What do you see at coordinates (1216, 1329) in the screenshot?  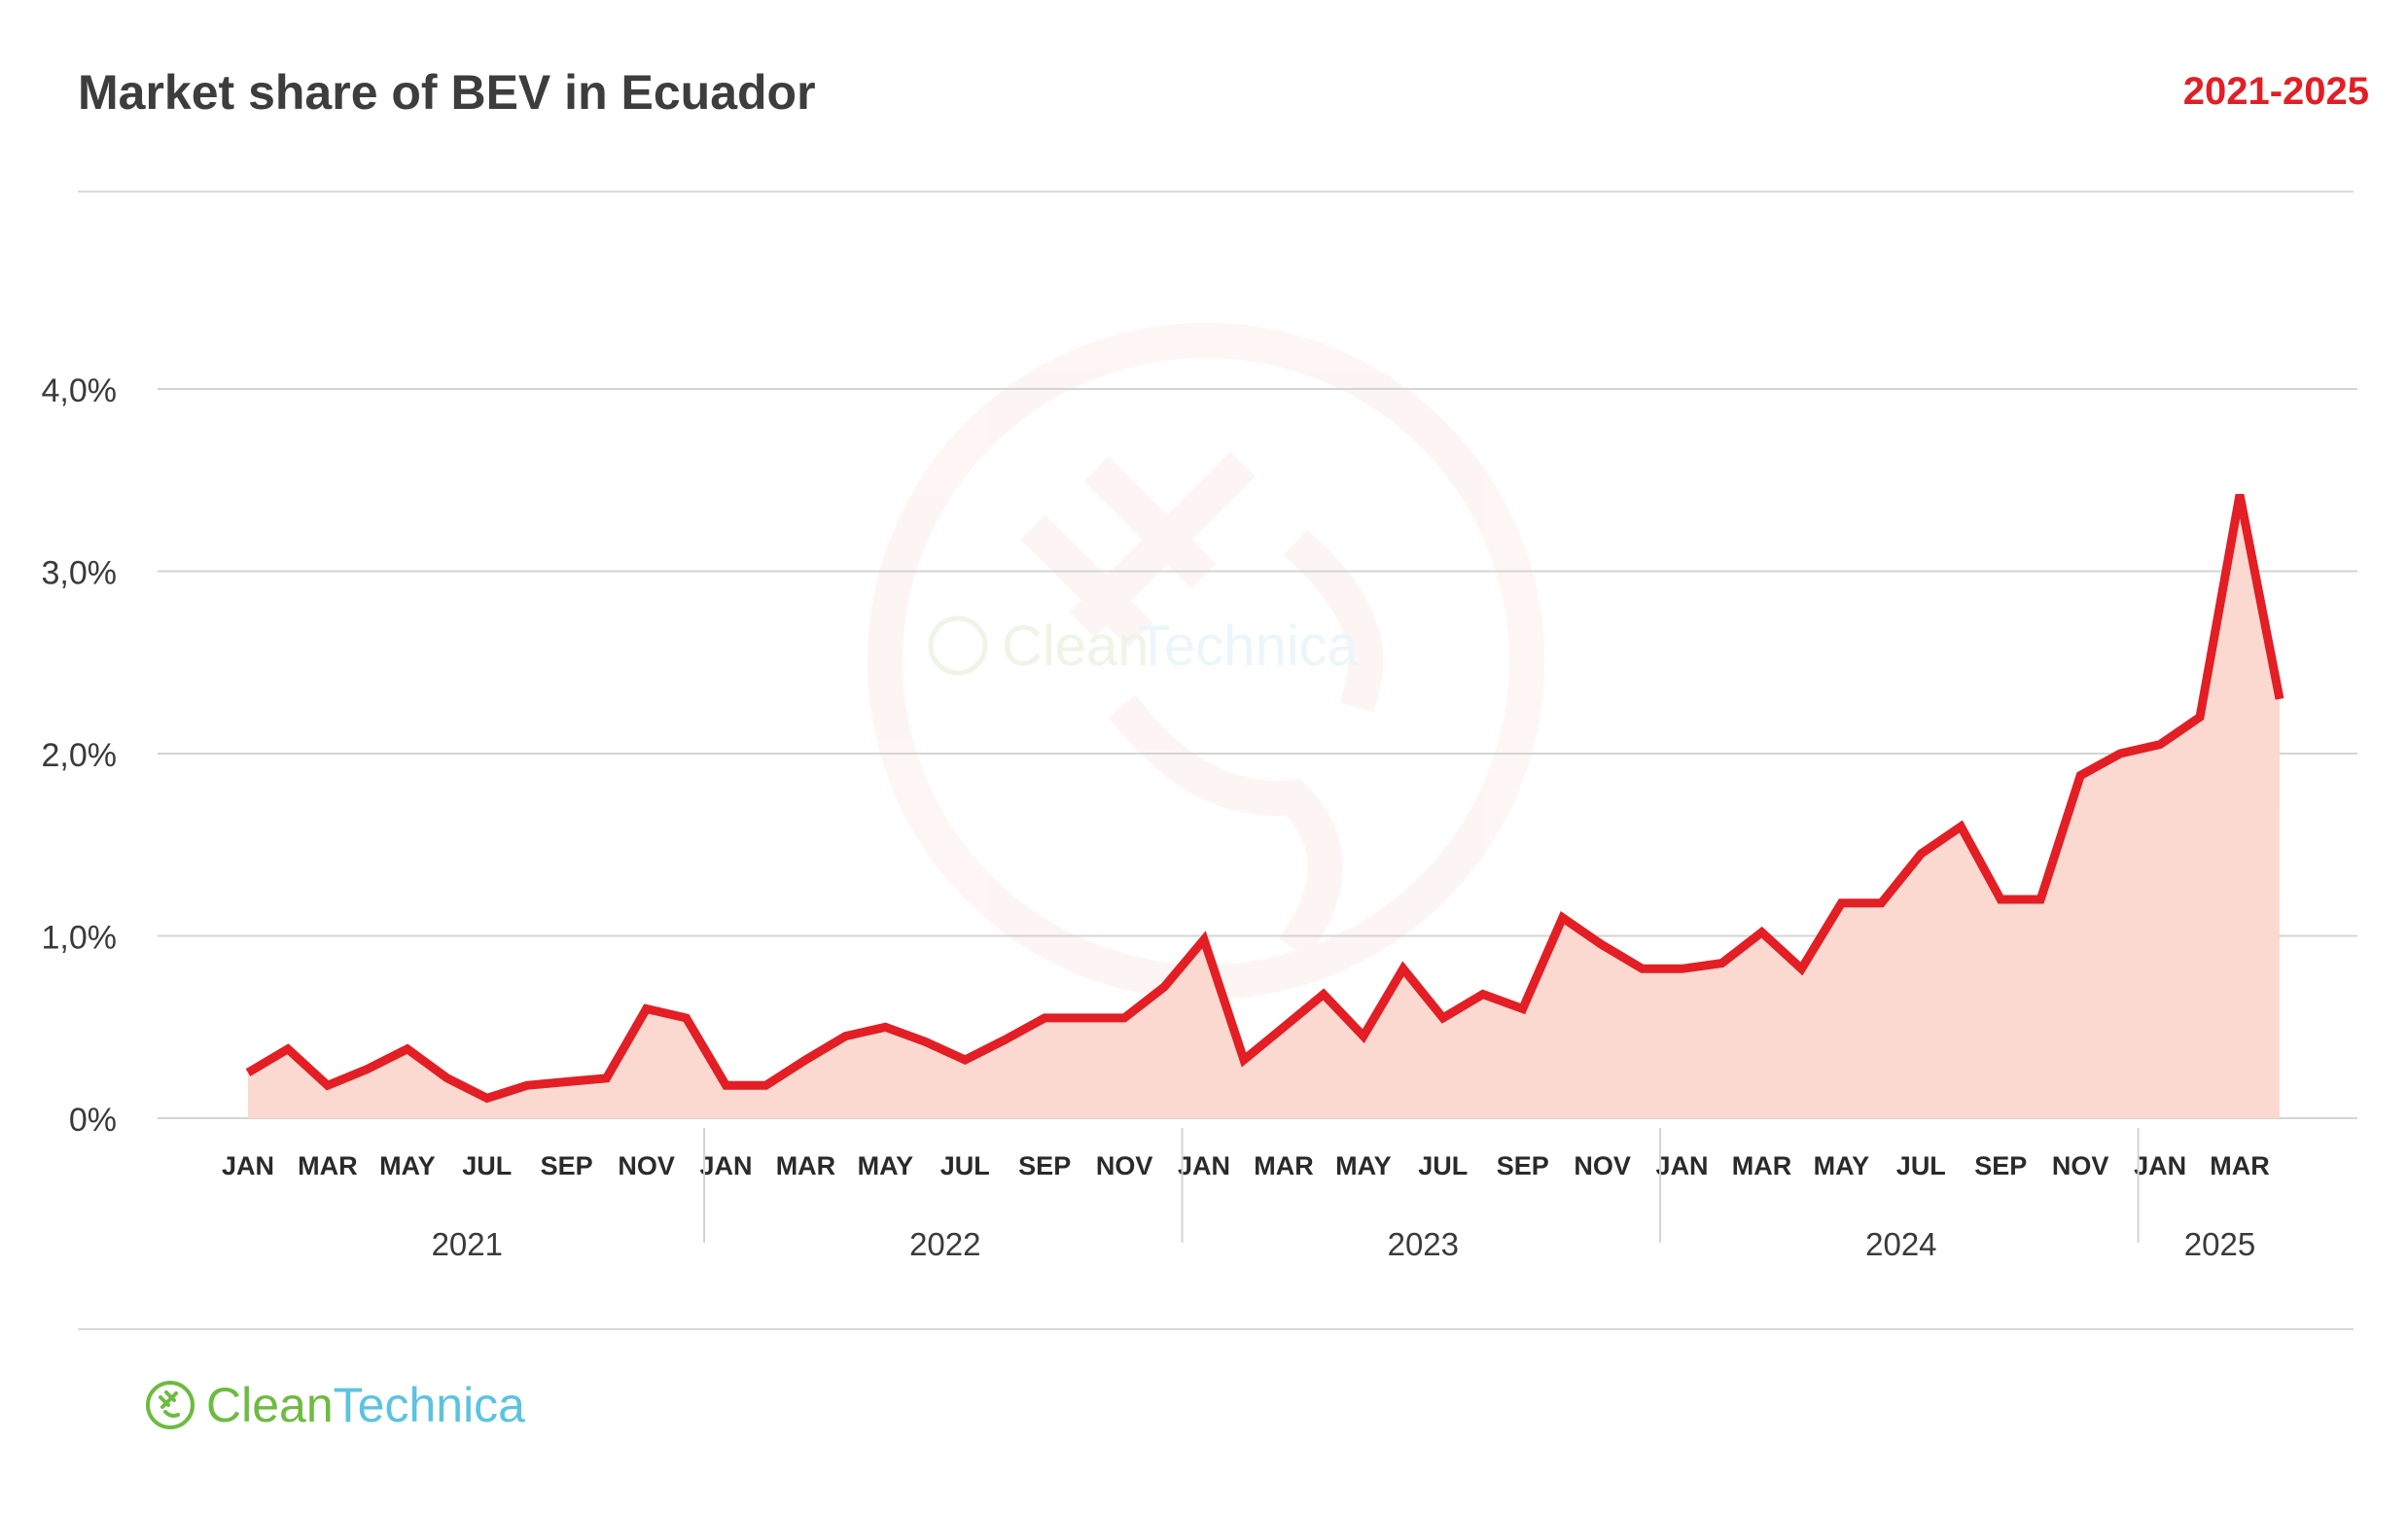 I see `bottom-divider` at bounding box center [1216, 1329].